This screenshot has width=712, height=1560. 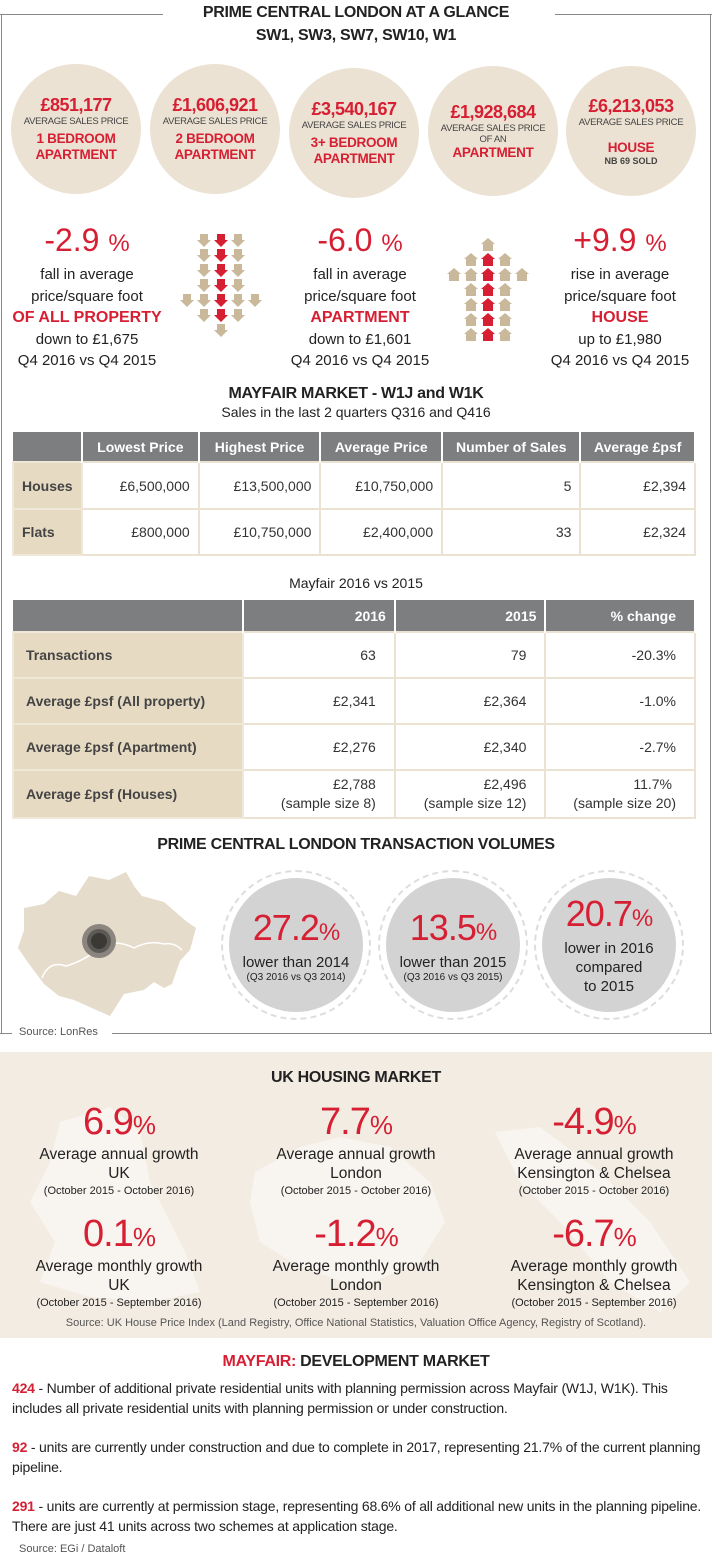 I want to click on change-text: down to £1,675, so click(x=87, y=339).